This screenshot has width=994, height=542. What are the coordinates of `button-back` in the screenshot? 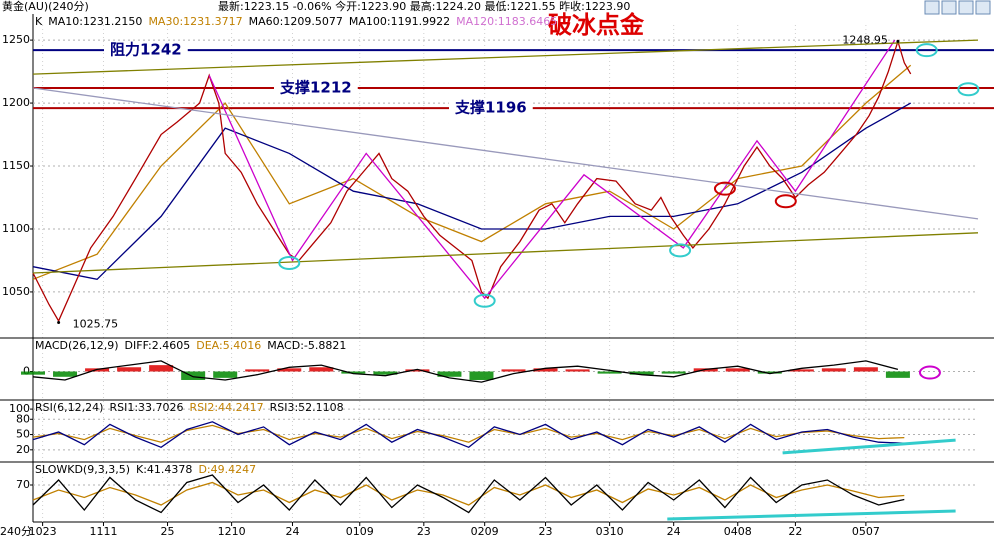 It's located at (932, 7).